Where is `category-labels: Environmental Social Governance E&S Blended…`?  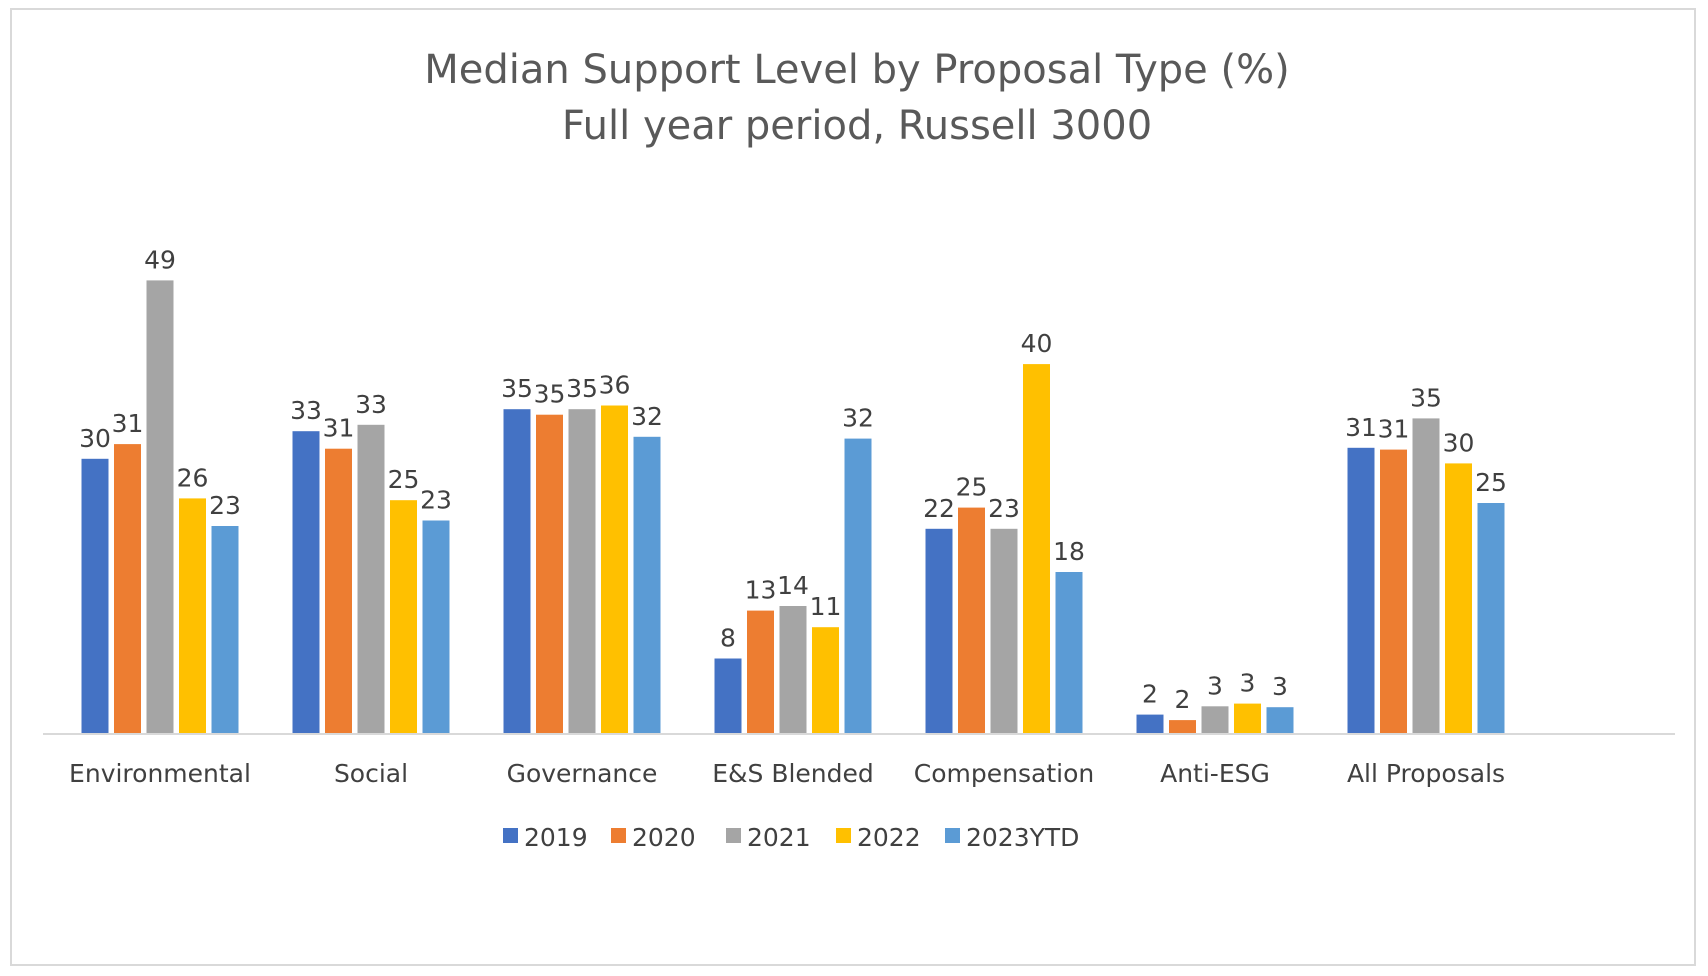
category-labels: Environmental Social Governance E&S Blended… is located at coordinates (787, 773).